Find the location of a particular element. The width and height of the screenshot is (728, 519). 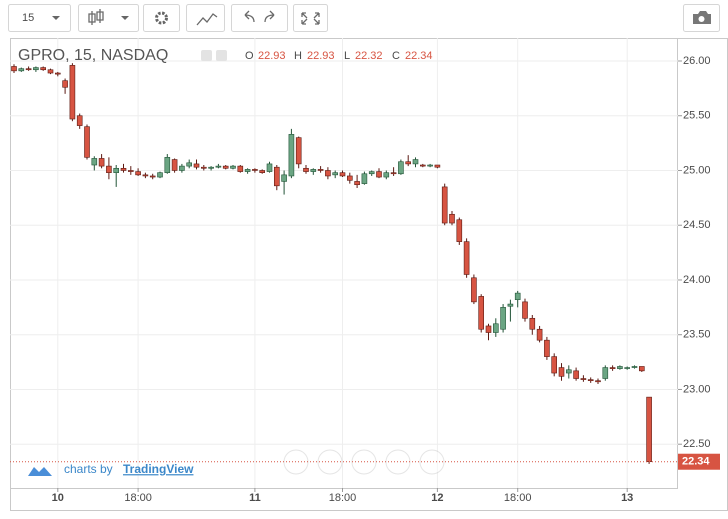

fullscreen-icon is located at coordinates (310, 18).